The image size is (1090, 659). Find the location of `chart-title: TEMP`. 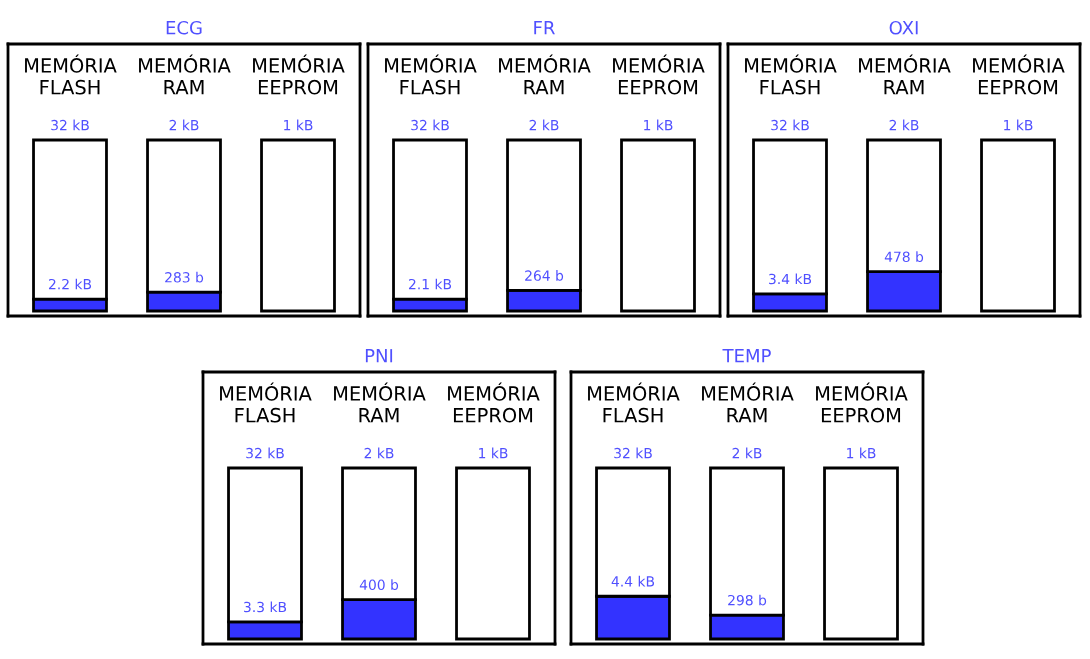

chart-title: TEMP is located at coordinates (746, 356).